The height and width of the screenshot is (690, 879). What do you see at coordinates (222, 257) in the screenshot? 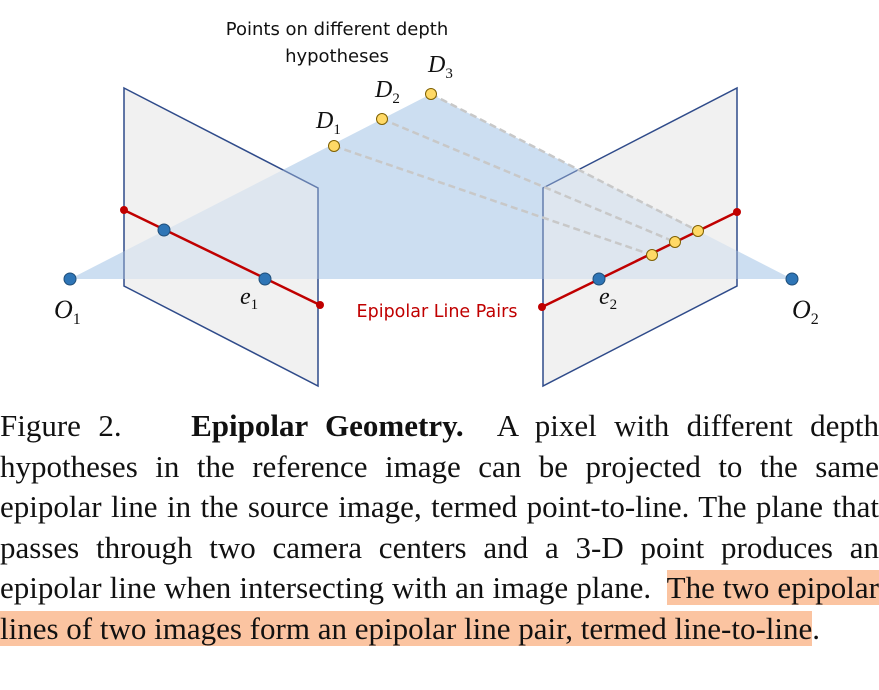
I see `left-epipolar-line` at bounding box center [222, 257].